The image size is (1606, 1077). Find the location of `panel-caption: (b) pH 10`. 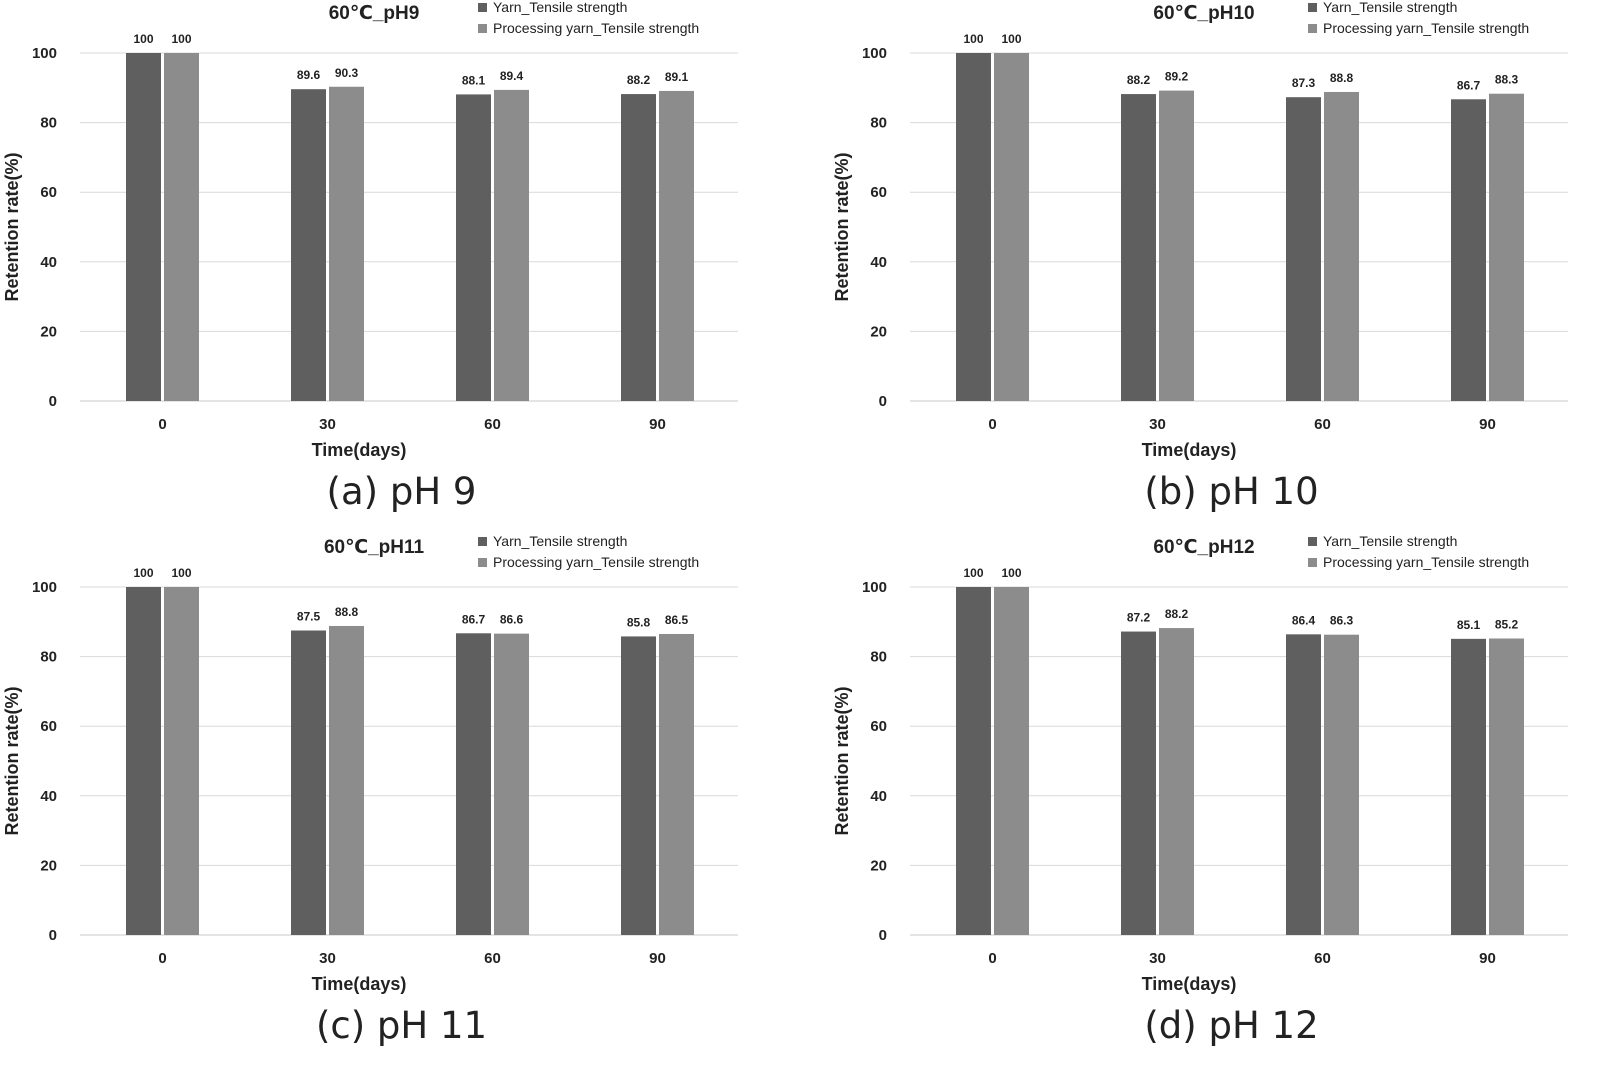

panel-caption: (b) pH 10 is located at coordinates (1231, 491).